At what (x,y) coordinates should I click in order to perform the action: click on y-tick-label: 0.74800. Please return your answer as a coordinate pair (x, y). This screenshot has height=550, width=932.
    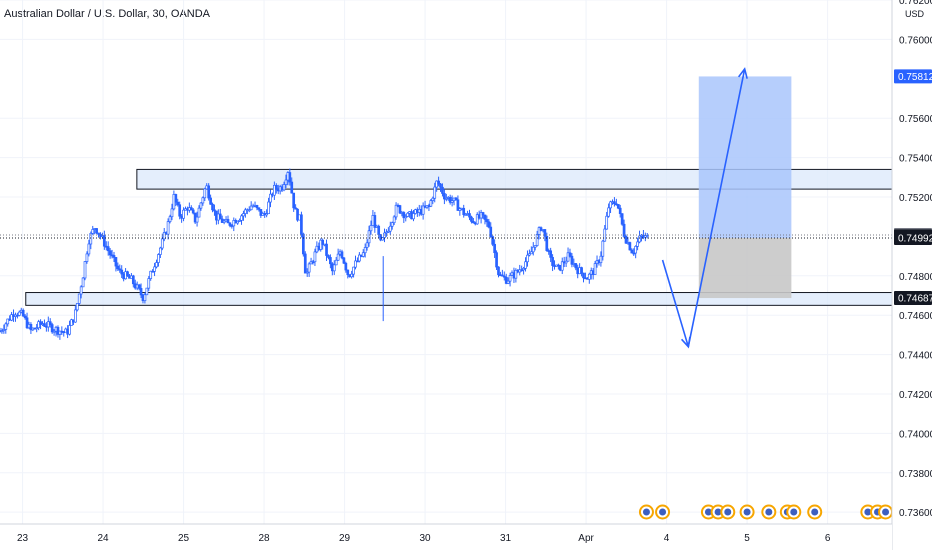
    Looking at the image, I should click on (915, 277).